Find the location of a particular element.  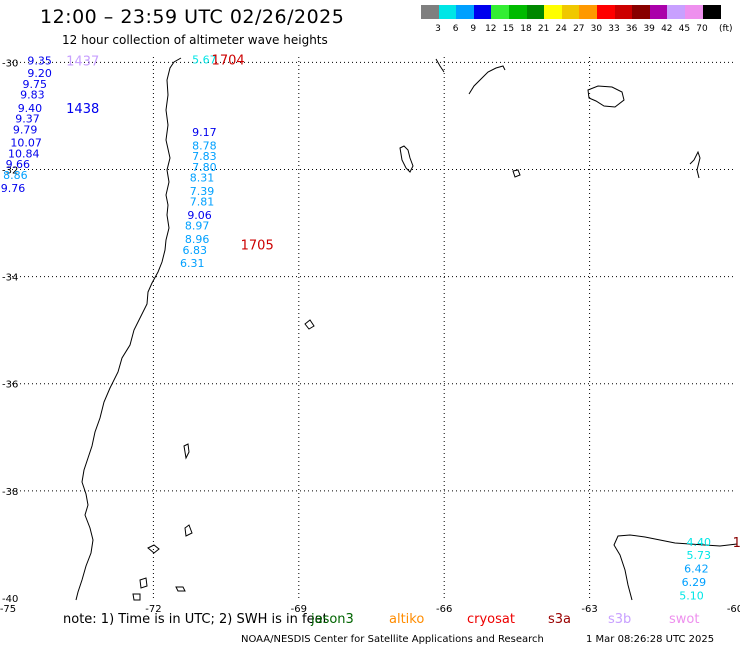

legend-label: 18 is located at coordinates (526, 29).